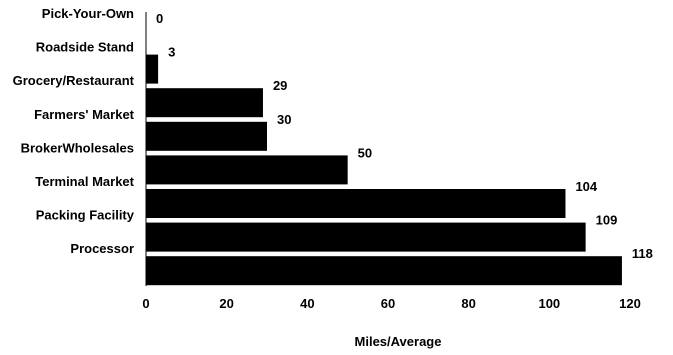  Describe the element at coordinates (85, 215) in the screenshot. I see `category-label: Packing Facility` at that location.